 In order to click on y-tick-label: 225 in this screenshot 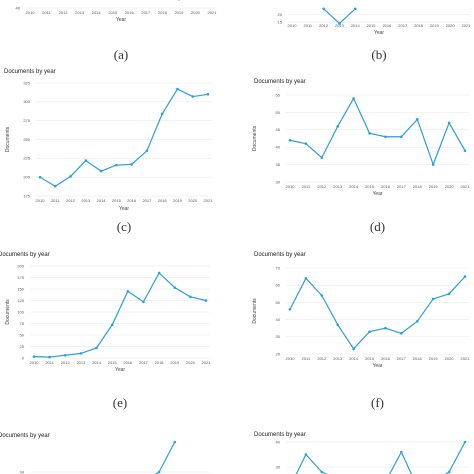, I will do `click(26, 158)`.